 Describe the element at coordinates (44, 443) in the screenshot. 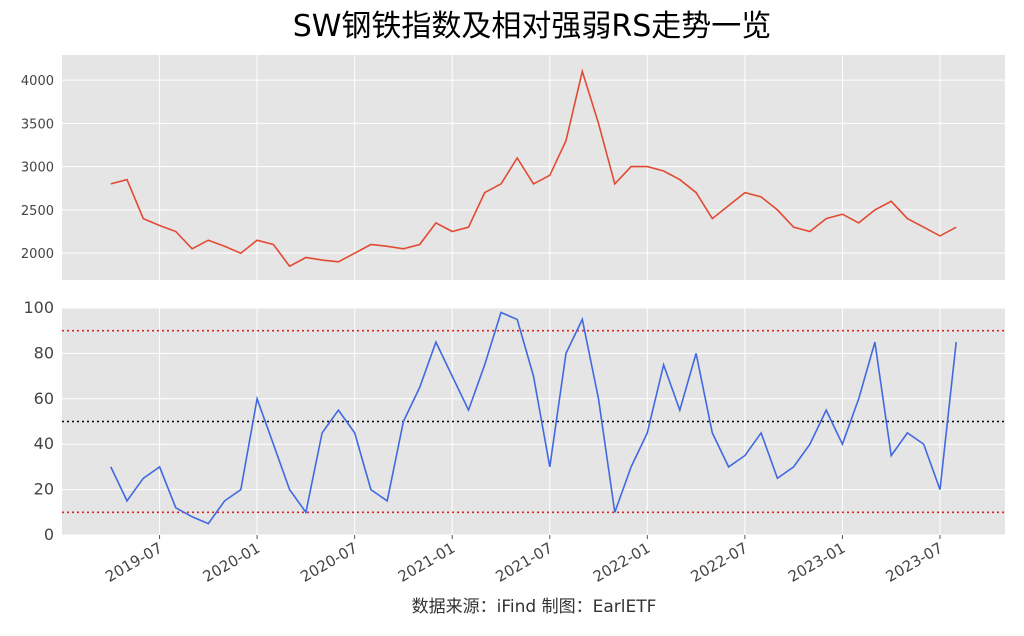

I see `y-tick-label: 40` at that location.